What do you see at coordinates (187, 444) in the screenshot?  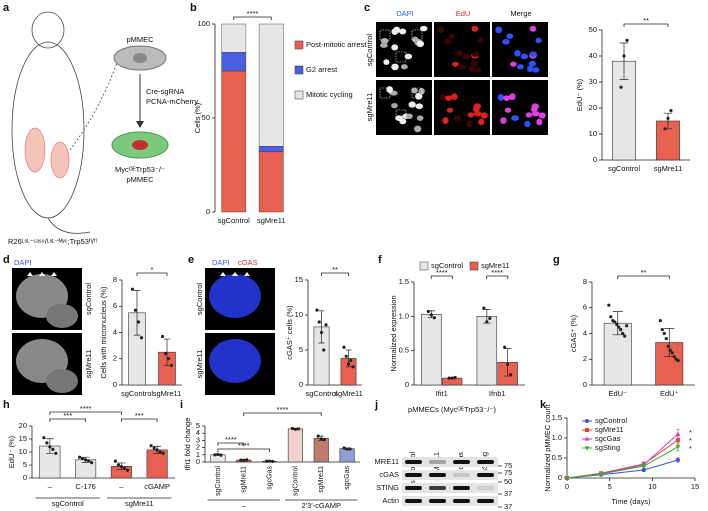 I see `y-axis-label: Ifit1 fold change` at bounding box center [187, 444].